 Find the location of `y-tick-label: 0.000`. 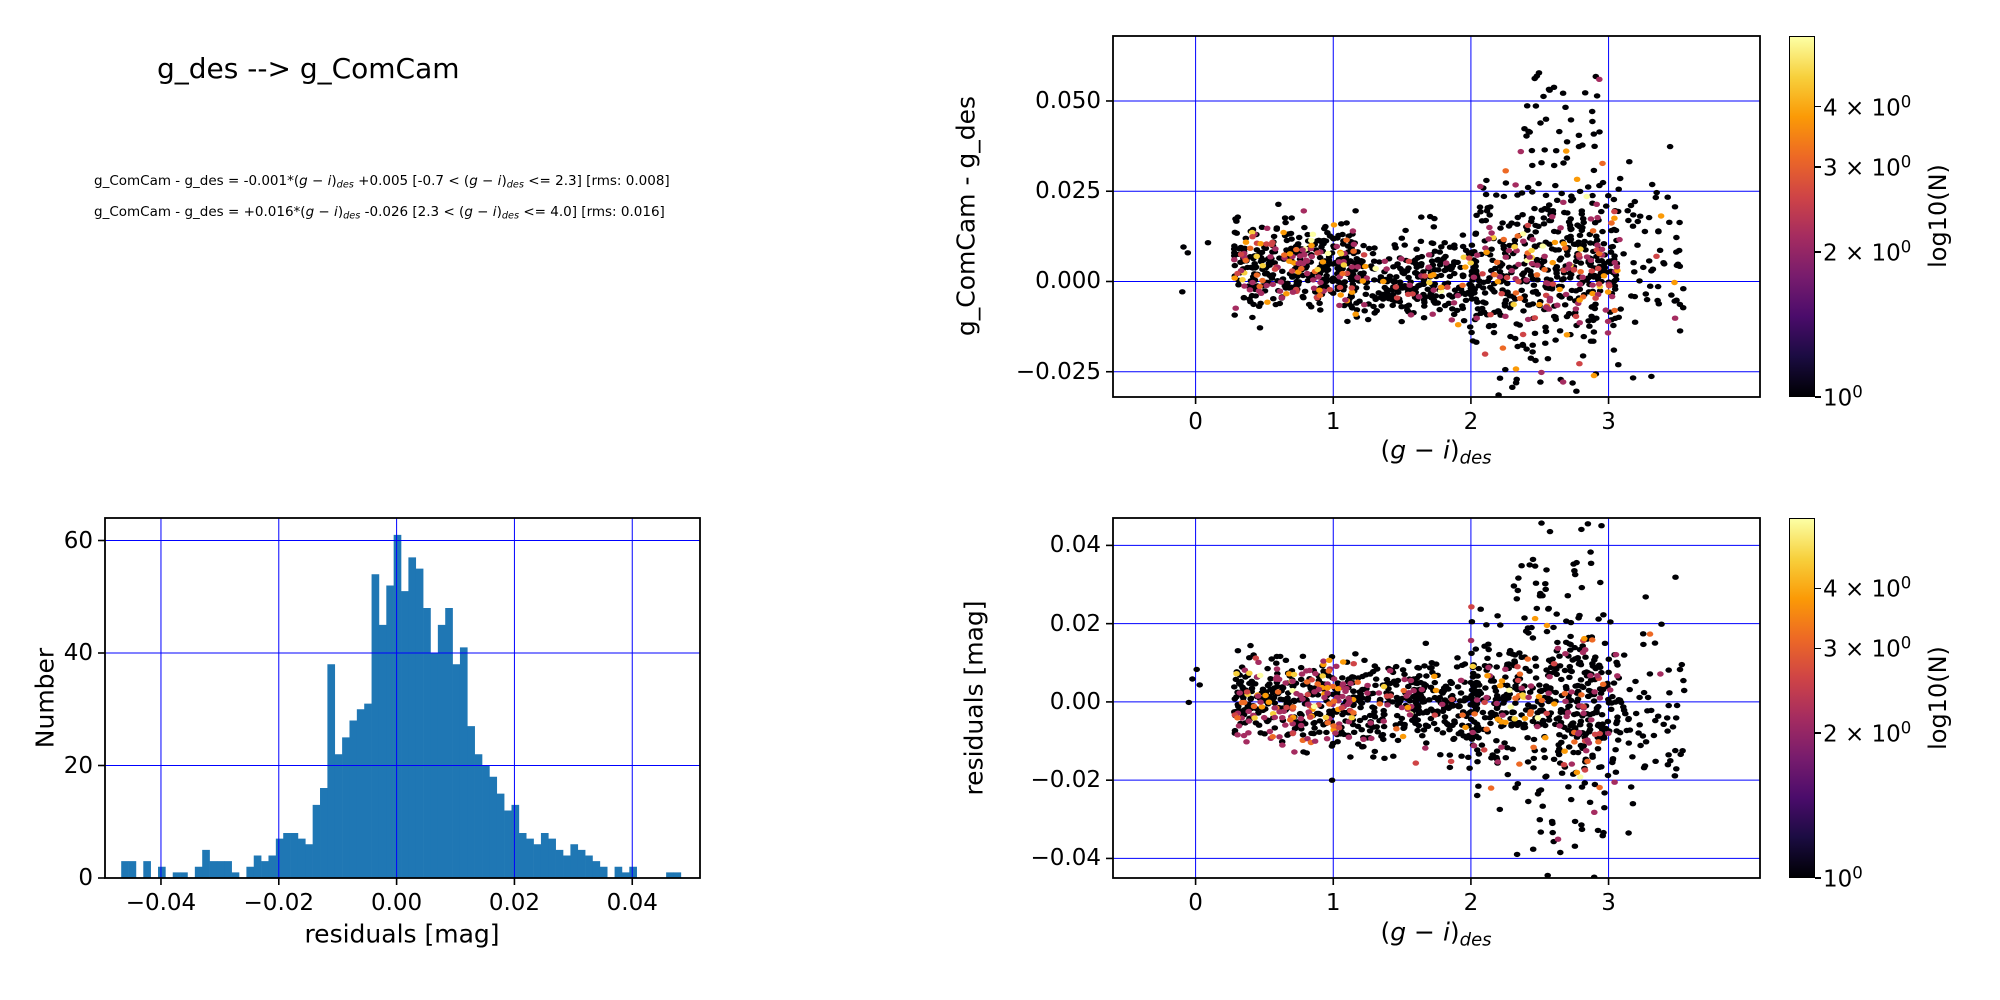

y-tick-label: 0.000 is located at coordinates (1068, 281).